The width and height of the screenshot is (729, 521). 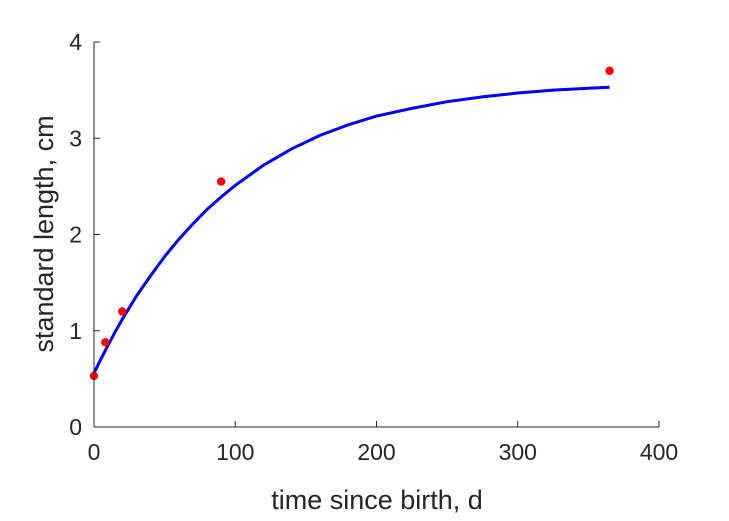 I want to click on x-tick-label: 400, so click(x=659, y=452).